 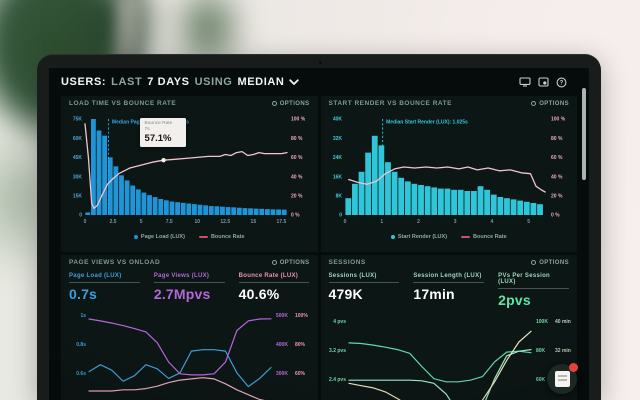 What do you see at coordinates (147, 130) in the screenshot?
I see `tooltip-subtitle: 7s` at bounding box center [147, 130].